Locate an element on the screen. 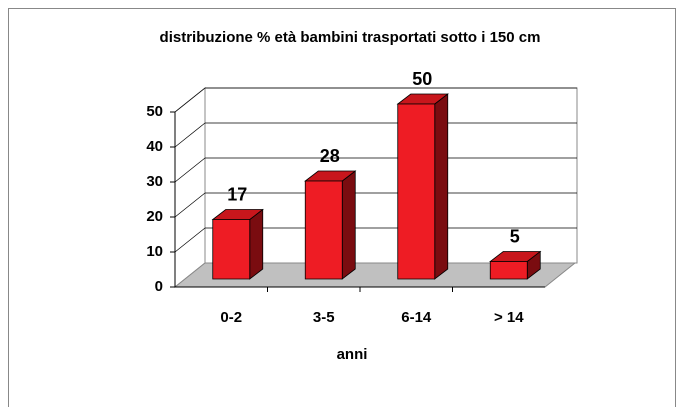  x-tick-label: 0-2 is located at coordinates (231, 317).